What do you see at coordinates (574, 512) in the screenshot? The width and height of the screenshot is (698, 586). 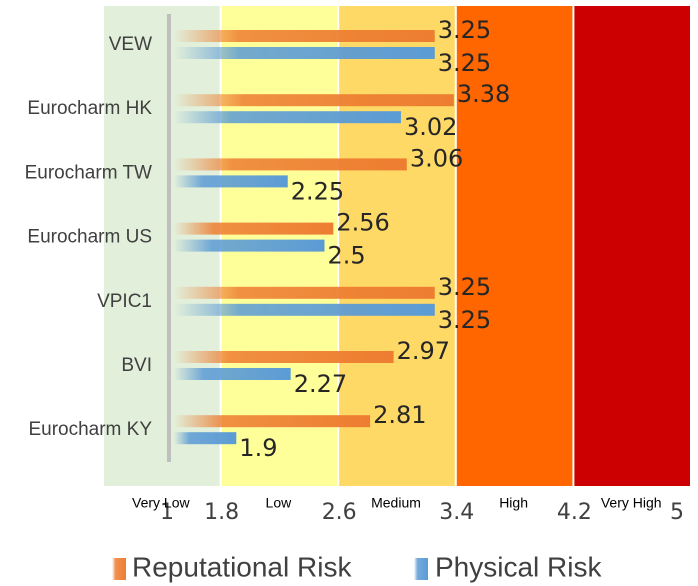 I see `x-tick-label: 4.2` at bounding box center [574, 512].